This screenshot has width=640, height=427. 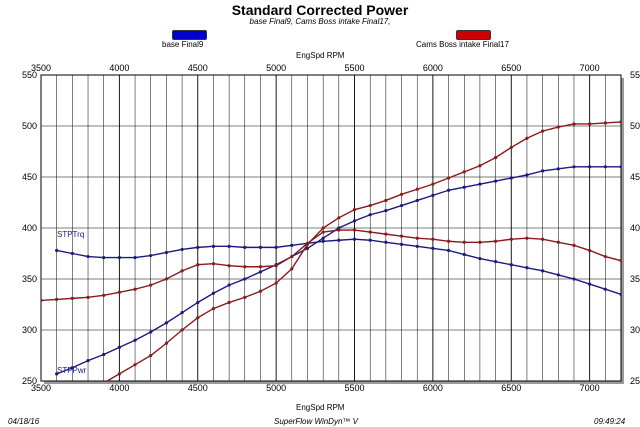 What do you see at coordinates (635, 177) in the screenshot?
I see `y-tick-label-right: 450` at bounding box center [635, 177].